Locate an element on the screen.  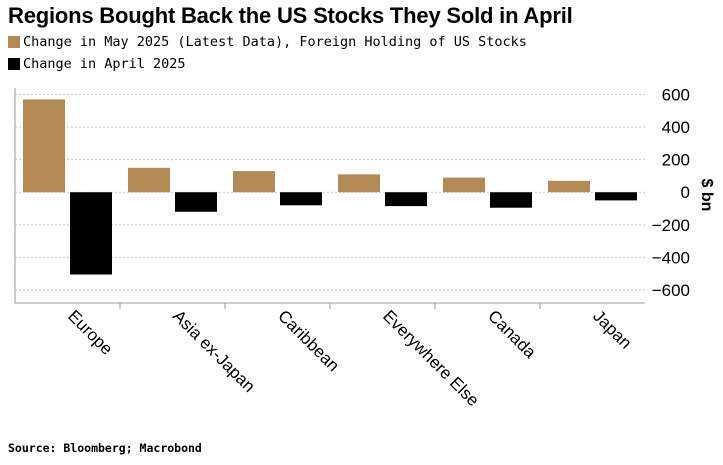
y-tick-label: 200 is located at coordinates (676, 160).